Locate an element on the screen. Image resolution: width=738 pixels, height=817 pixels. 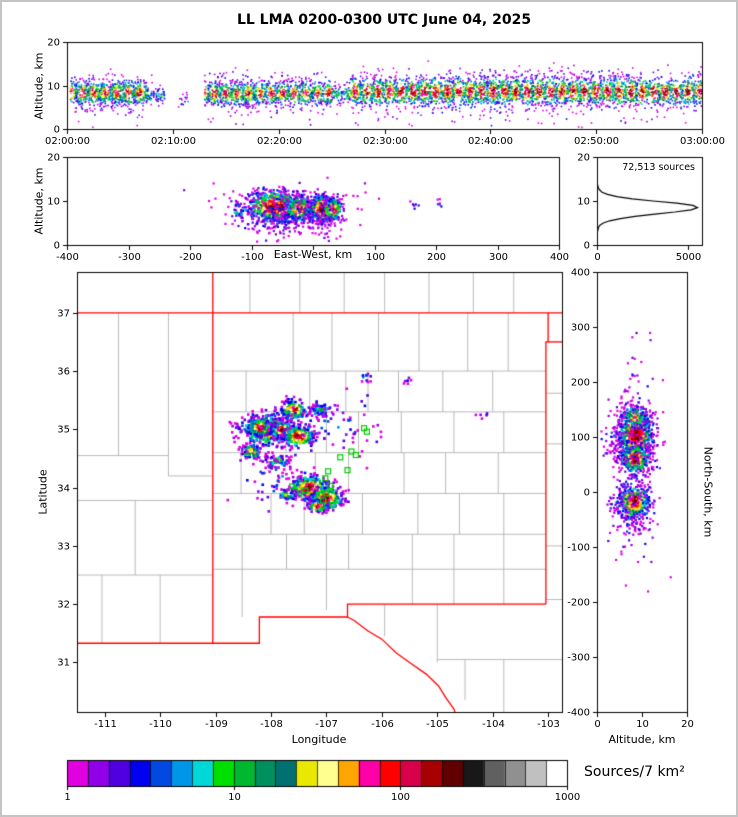
colorbar-tick-label: 1000 is located at coordinates (567, 797).